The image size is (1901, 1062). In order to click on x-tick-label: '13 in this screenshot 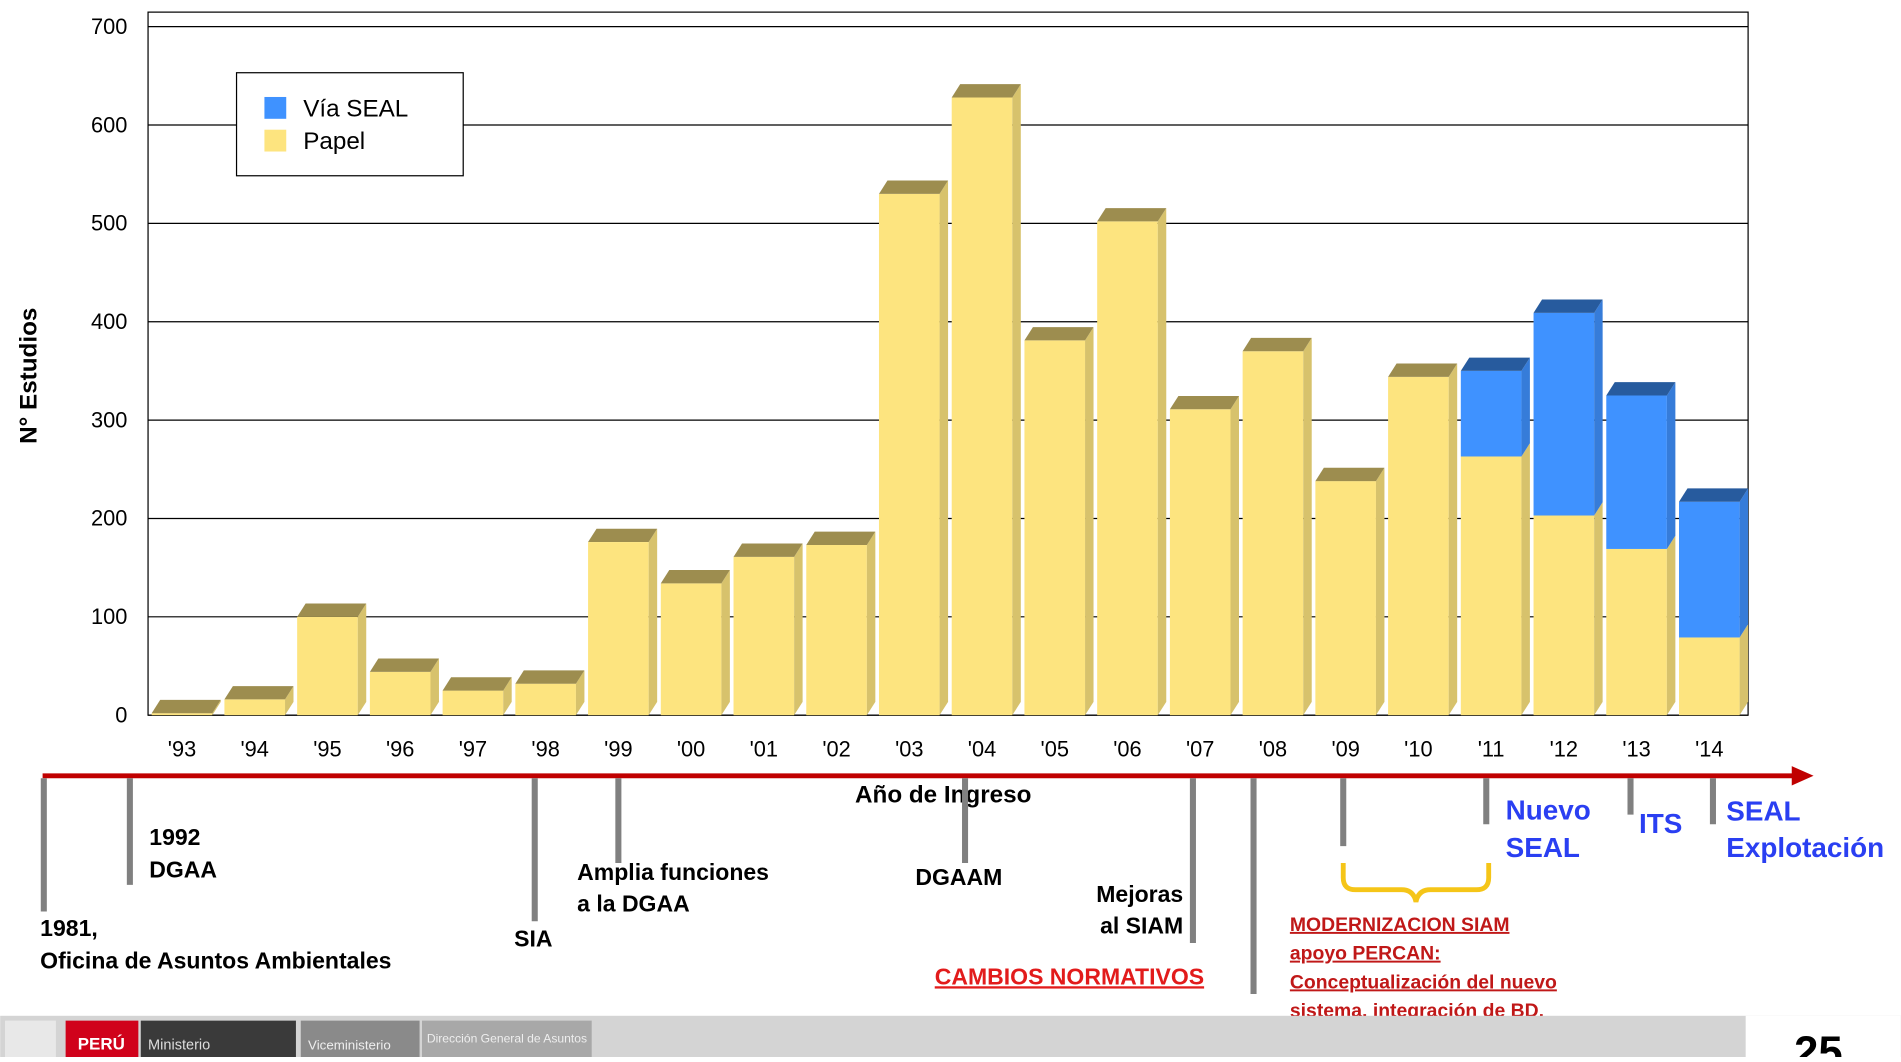, I will do `click(1636, 748)`.